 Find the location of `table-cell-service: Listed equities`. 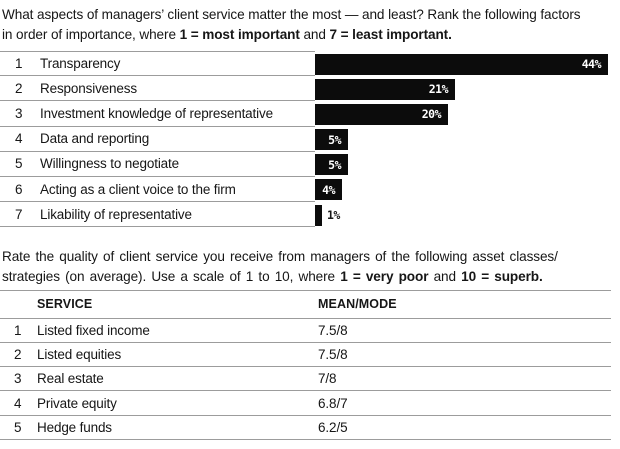

table-cell-service: Listed equities is located at coordinates (79, 354).